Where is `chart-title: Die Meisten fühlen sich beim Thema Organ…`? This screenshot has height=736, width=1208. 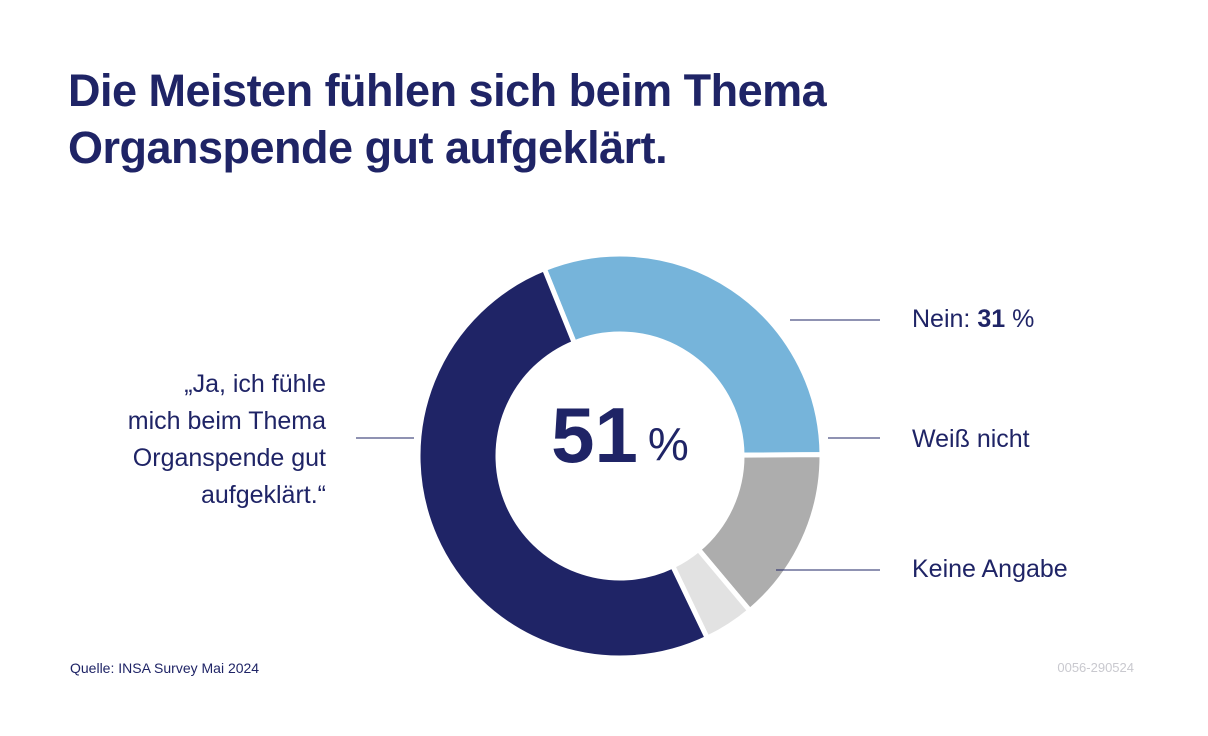
chart-title: Die Meisten fühlen sich beim Thema Organ… is located at coordinates (518, 119).